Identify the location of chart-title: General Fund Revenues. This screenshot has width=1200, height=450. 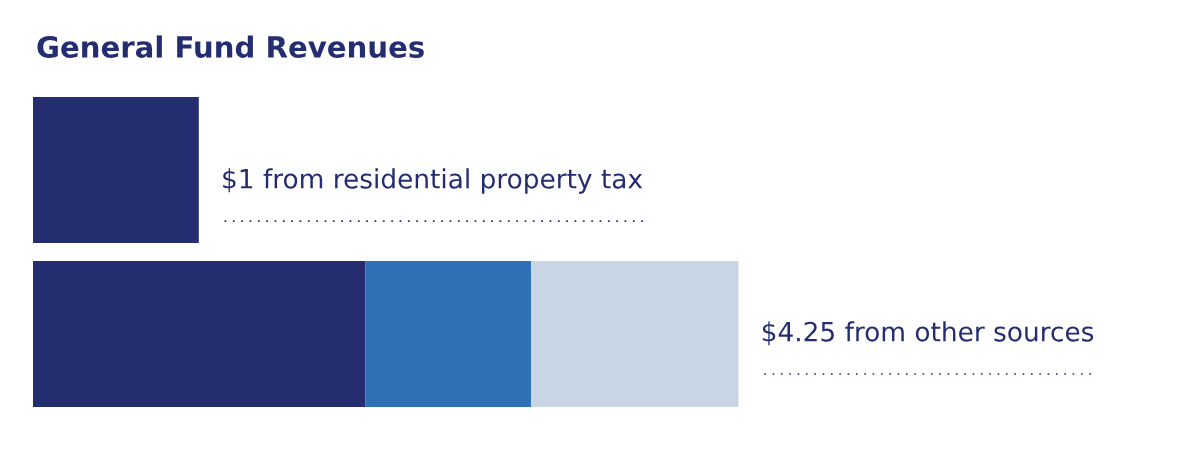
(230, 46).